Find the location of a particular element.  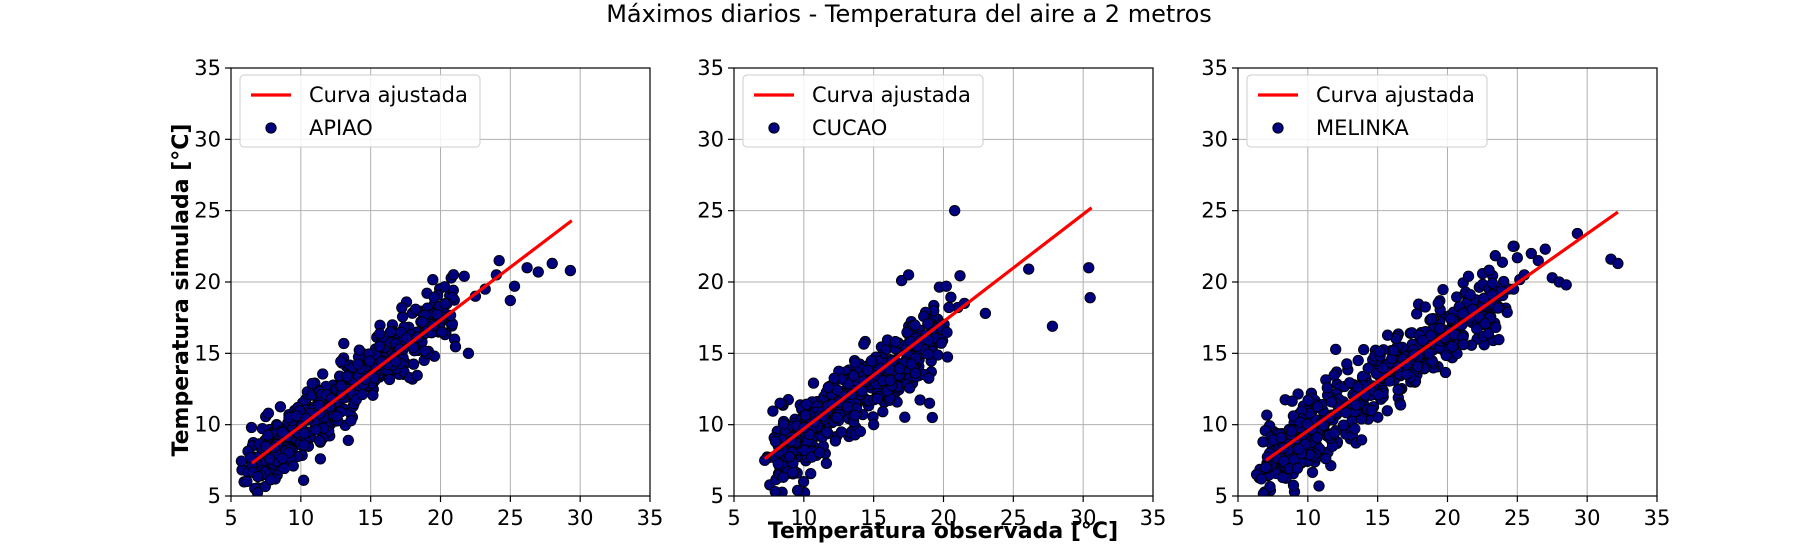

legend-fit-label: Curva ajustada is located at coordinates (1395, 95).